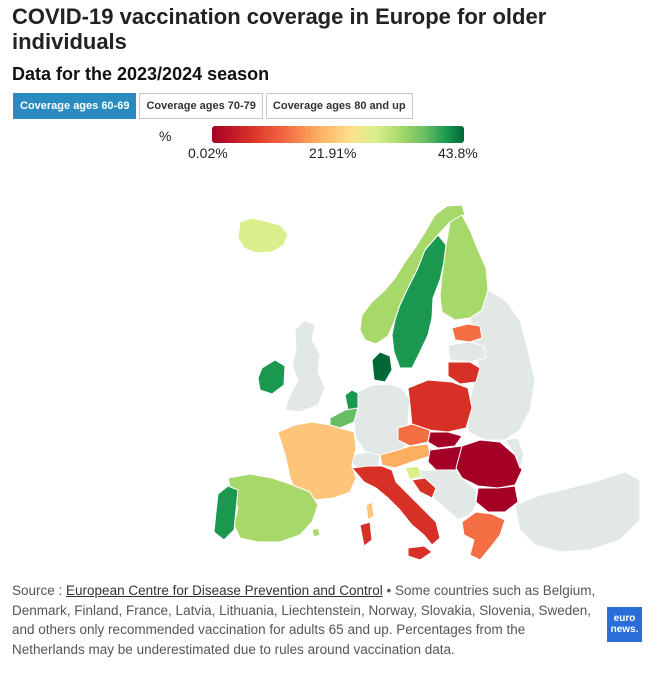 The image size is (657, 684). What do you see at coordinates (339, 106) in the screenshot?
I see `tab-coverage-80-up: Coverage ages 80 and up` at bounding box center [339, 106].